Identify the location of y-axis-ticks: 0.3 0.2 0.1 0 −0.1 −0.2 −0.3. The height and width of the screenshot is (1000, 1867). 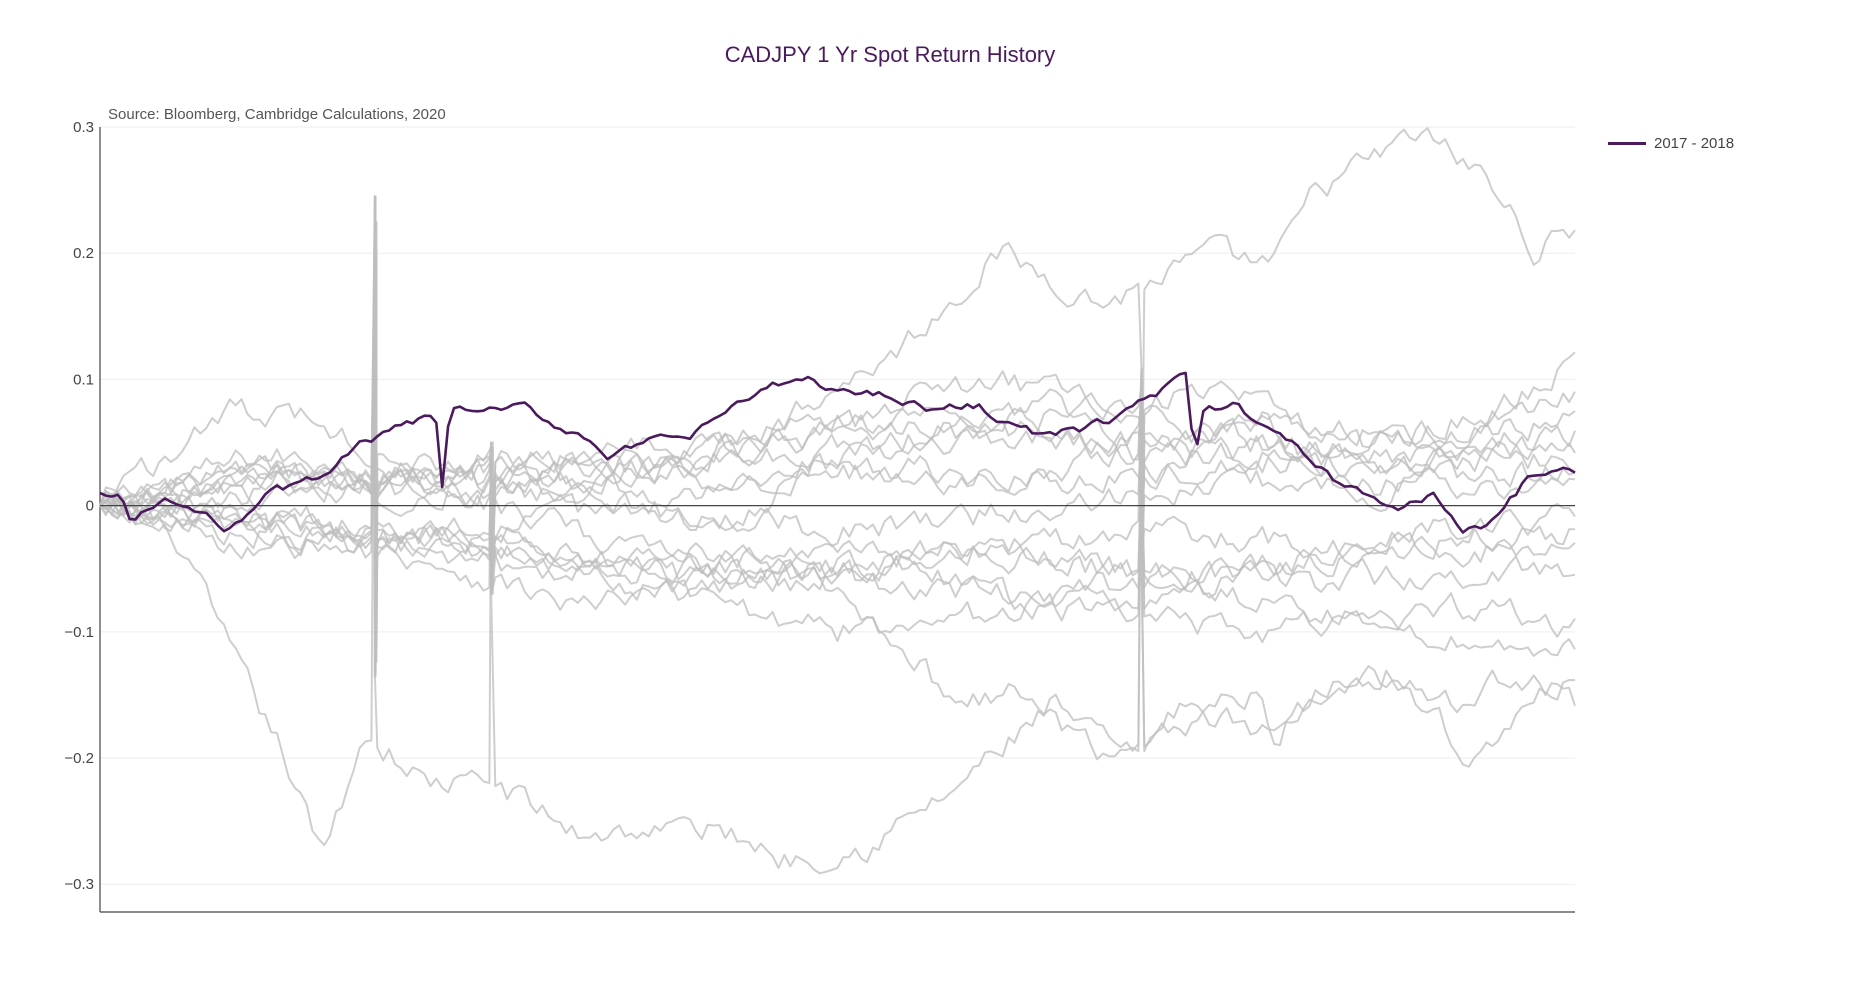
(79, 506).